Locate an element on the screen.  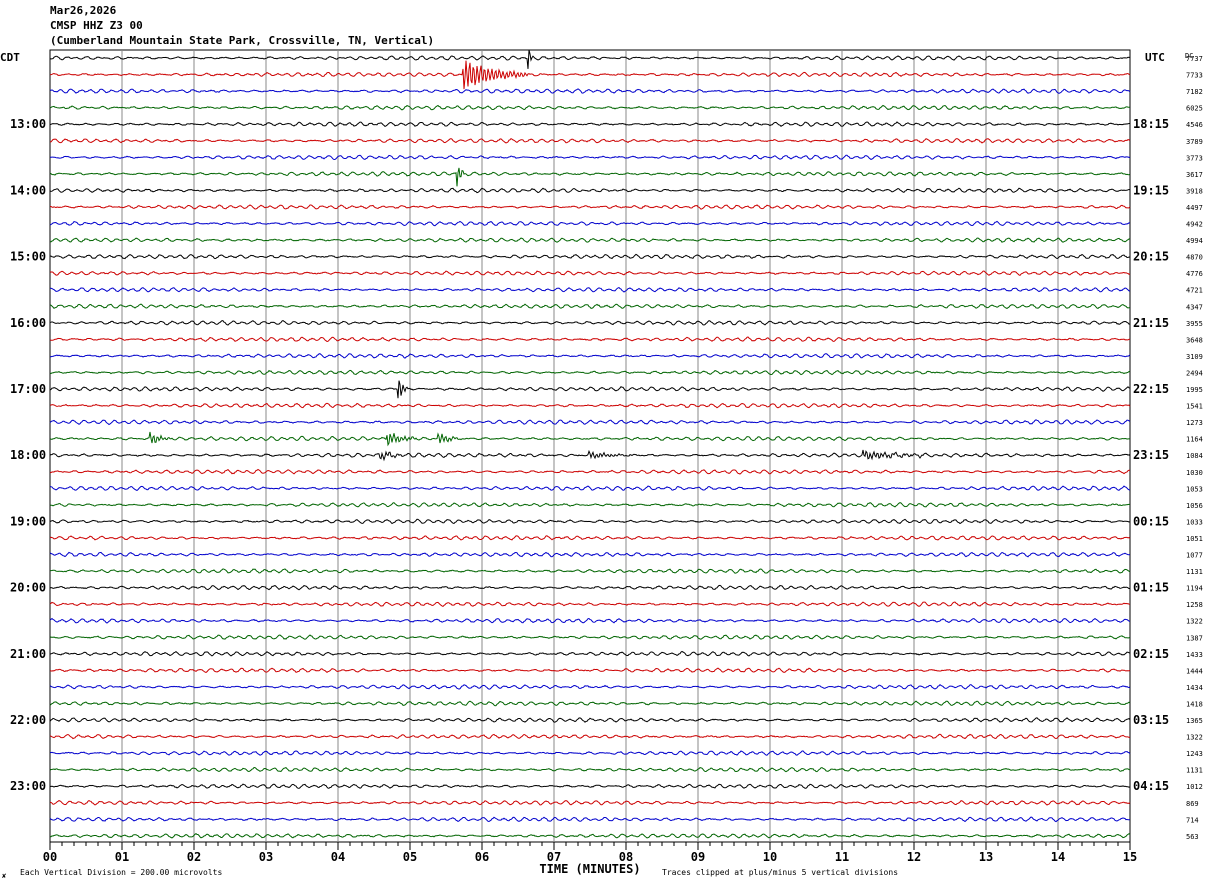
dc-offset-label: 4942 is located at coordinates (1194, 225).